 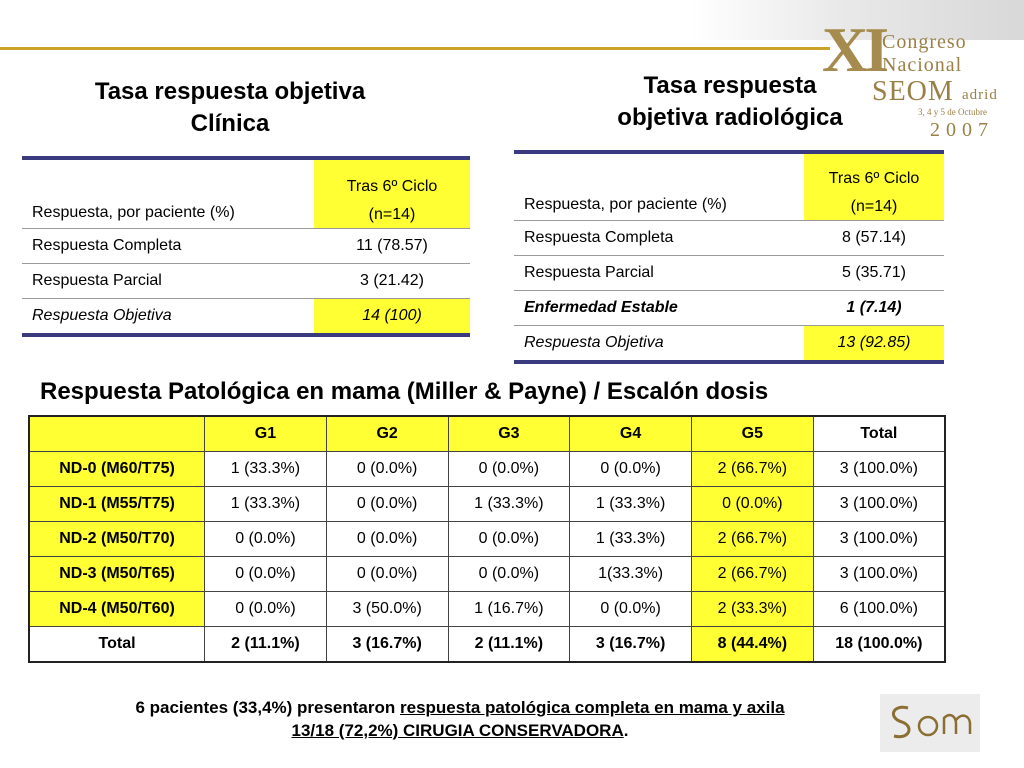 What do you see at coordinates (729, 152) in the screenshot?
I see `radiologica-table-topbar` at bounding box center [729, 152].